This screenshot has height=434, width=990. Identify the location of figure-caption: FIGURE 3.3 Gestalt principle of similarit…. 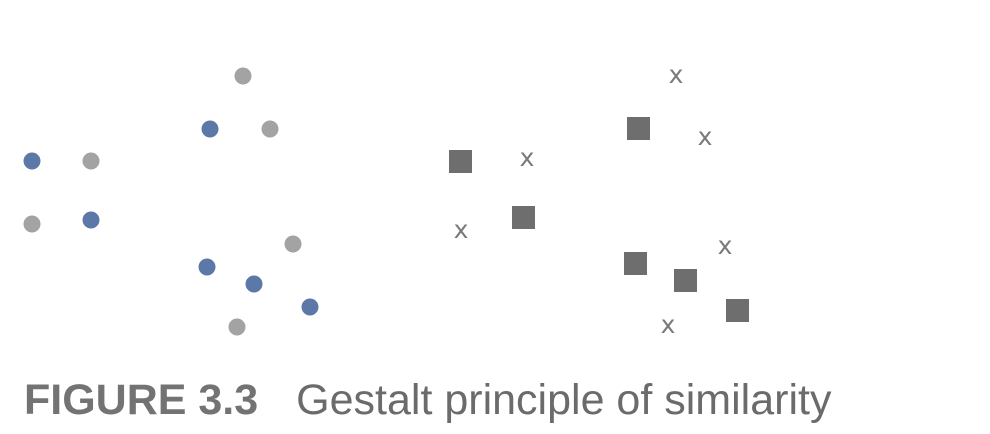
(427, 400).